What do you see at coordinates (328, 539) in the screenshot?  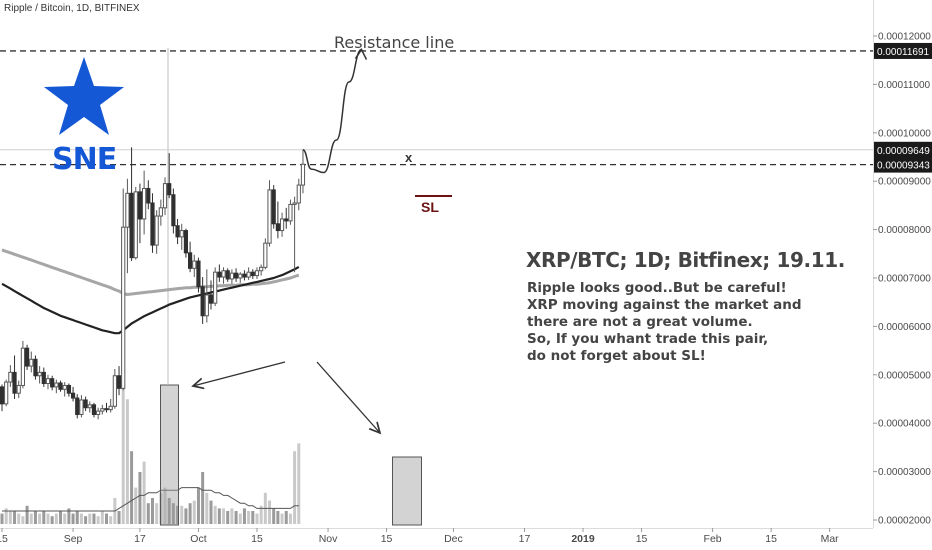 I see `x-tick-label: Nov` at bounding box center [328, 539].